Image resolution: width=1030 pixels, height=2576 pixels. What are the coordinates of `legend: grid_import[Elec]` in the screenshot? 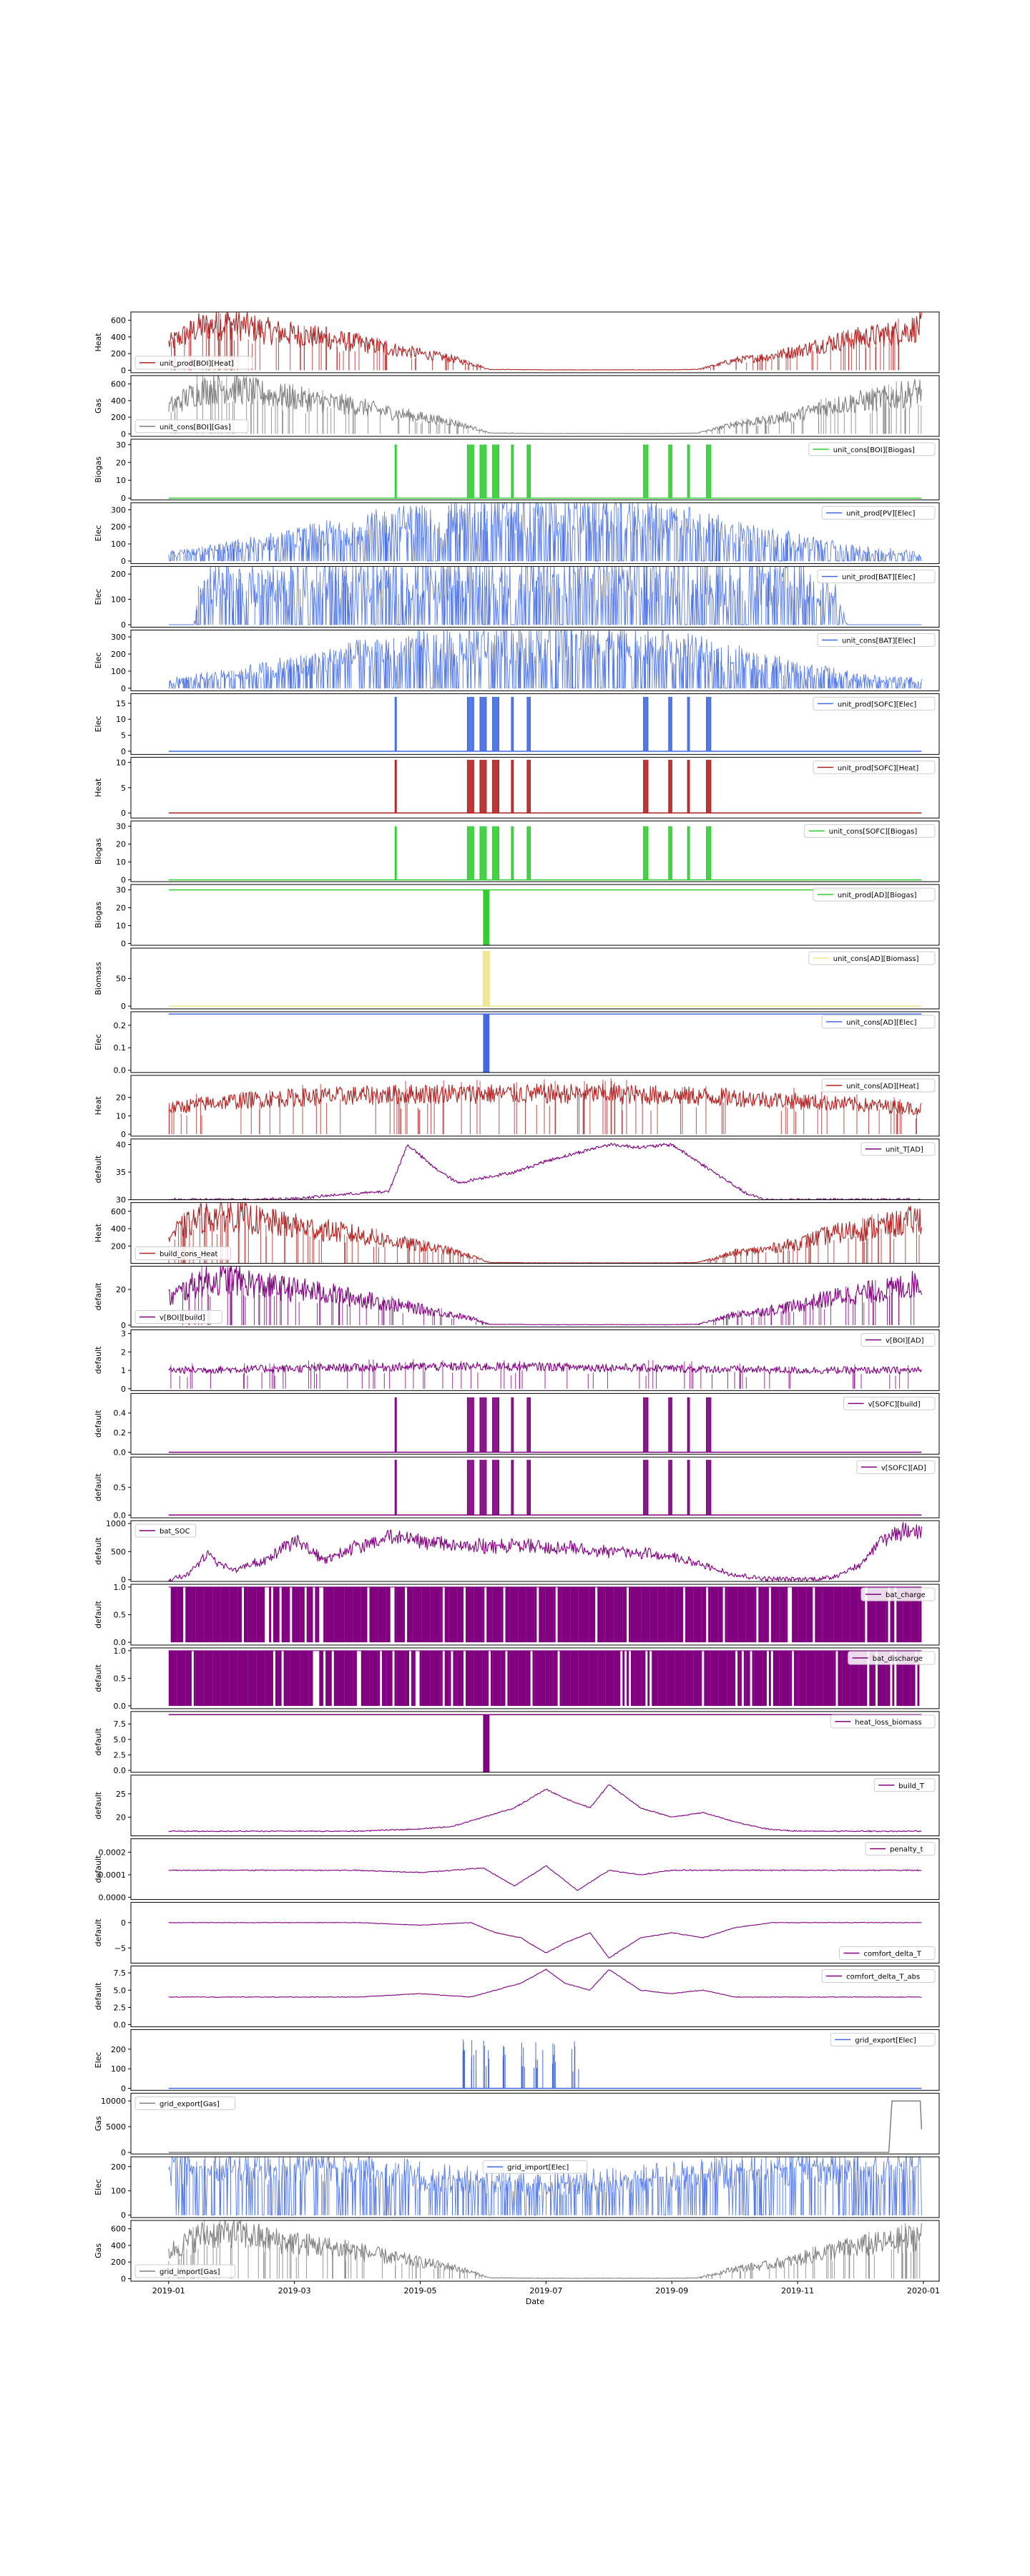 It's located at (535, 2167).